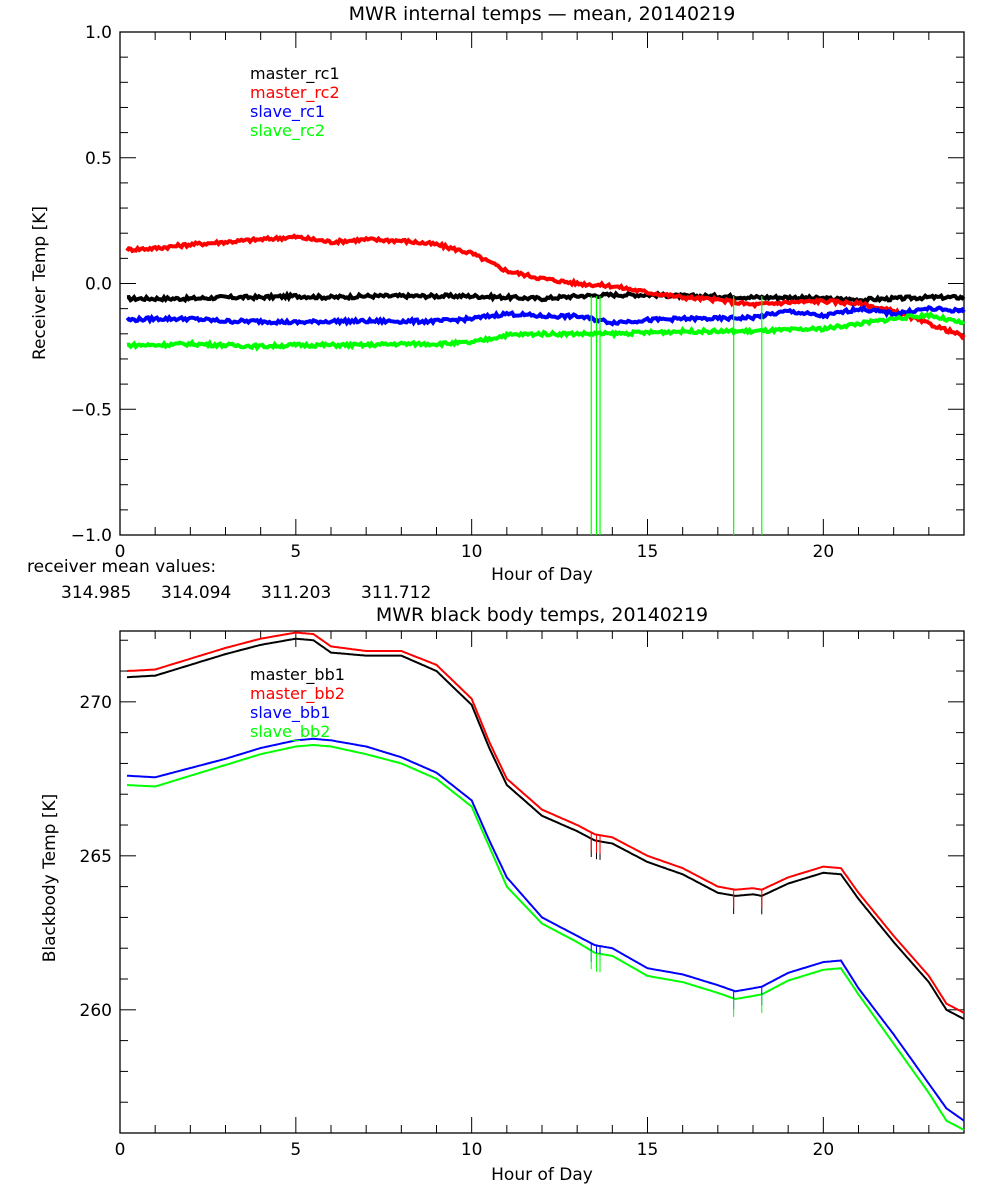  I want to click on y-tick-label: 0.5, so click(98, 159).